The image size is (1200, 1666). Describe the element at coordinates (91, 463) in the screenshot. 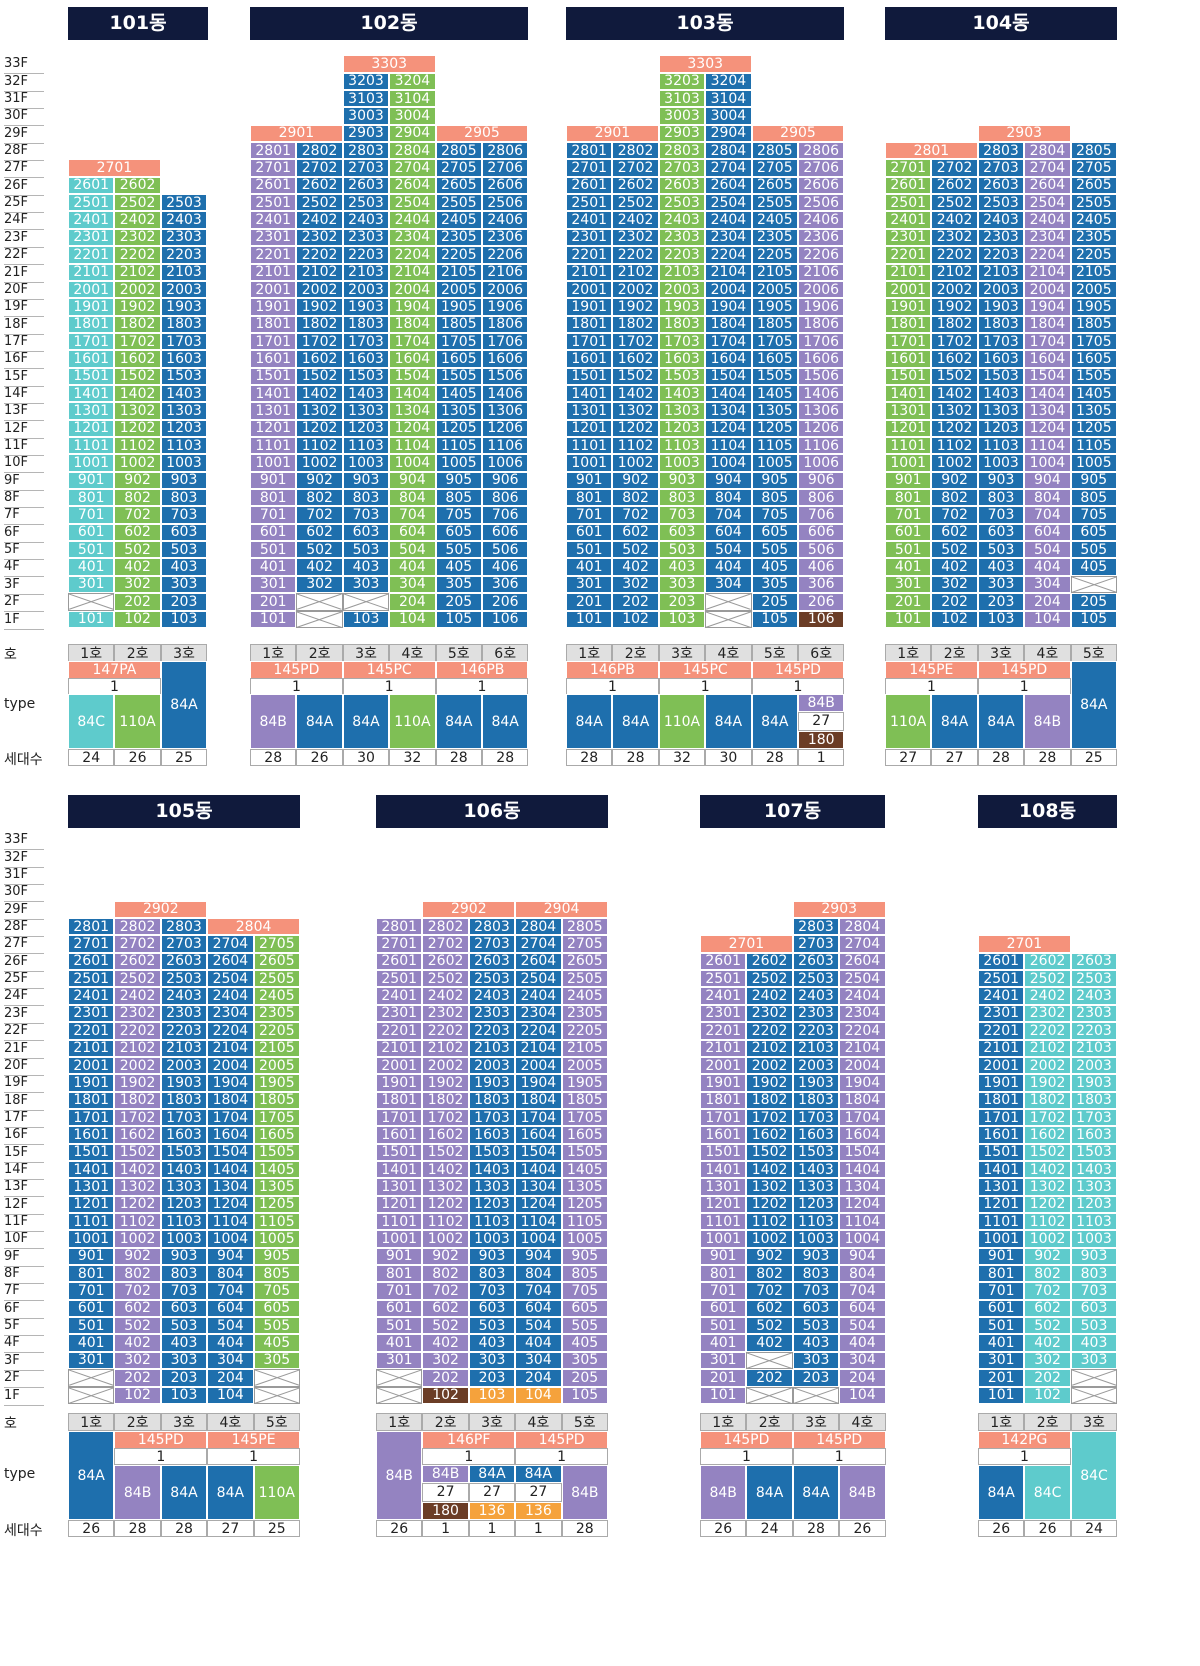

I see `unit-cell: 1001` at that location.